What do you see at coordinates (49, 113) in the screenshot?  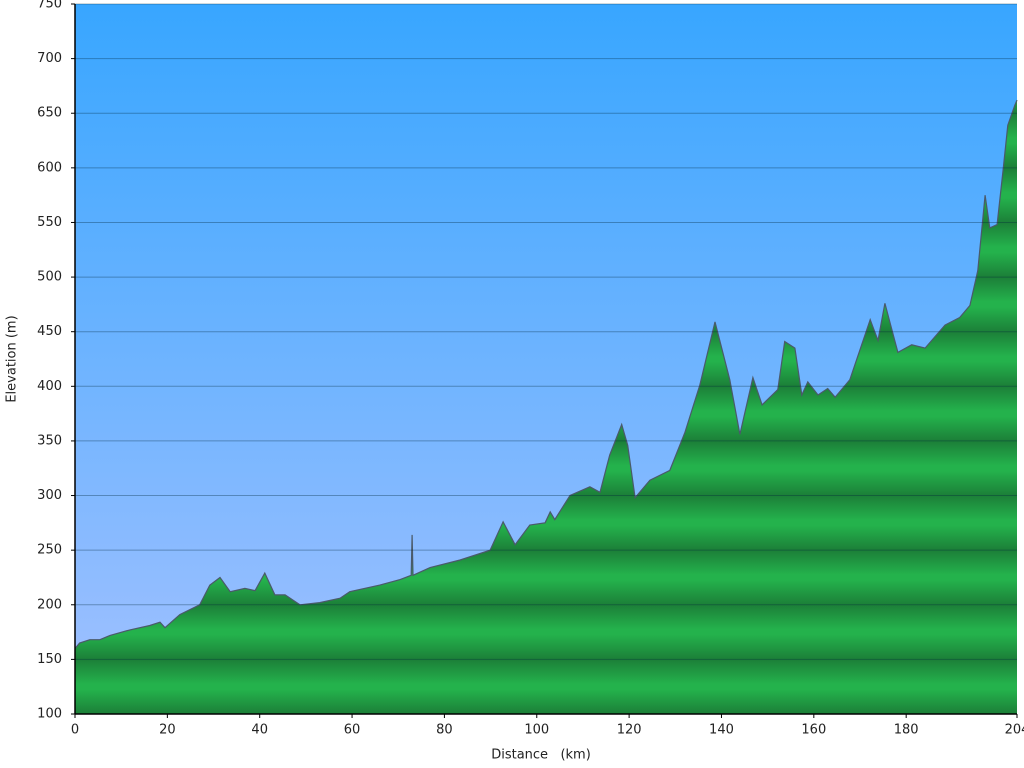 I see `y-tick-label: 650` at bounding box center [49, 113].